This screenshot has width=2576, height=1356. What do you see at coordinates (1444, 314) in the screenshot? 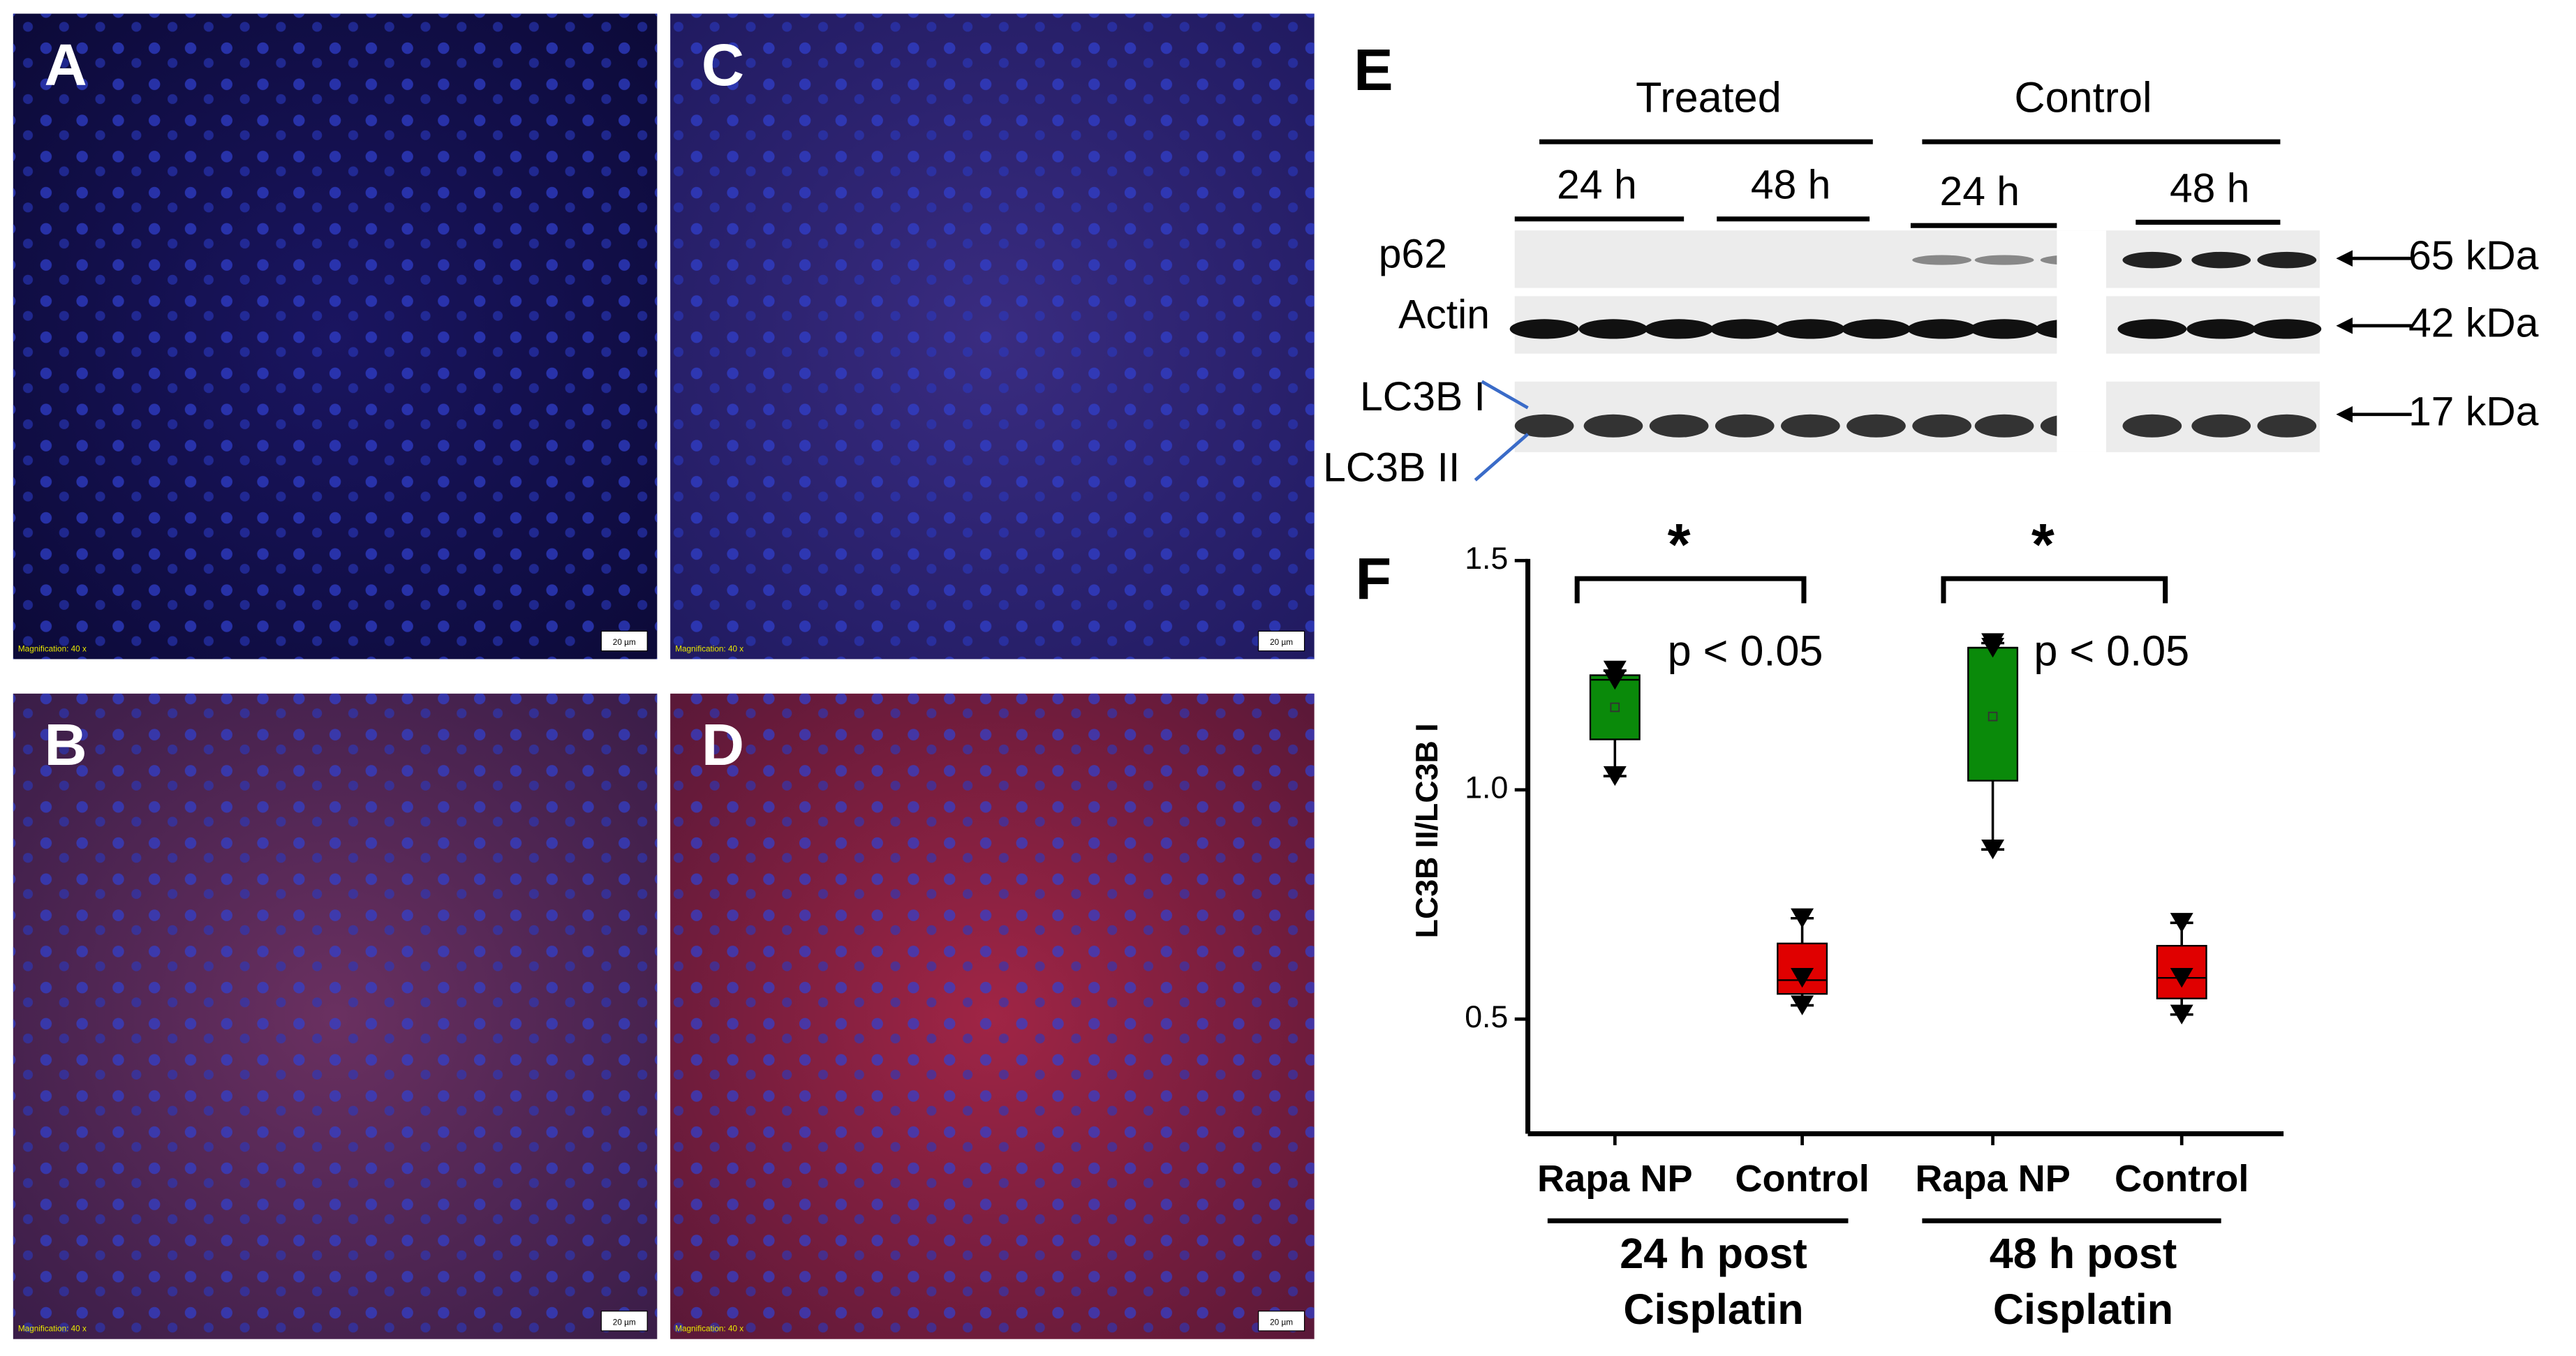
I see `row-label: Actin` at bounding box center [1444, 314].